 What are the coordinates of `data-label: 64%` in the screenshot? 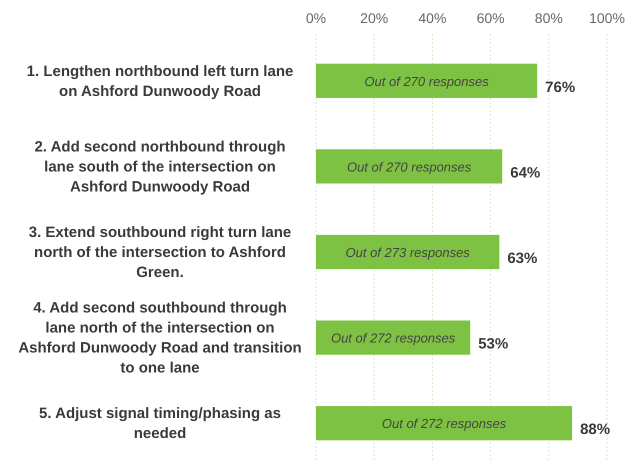 It's located at (525, 173).